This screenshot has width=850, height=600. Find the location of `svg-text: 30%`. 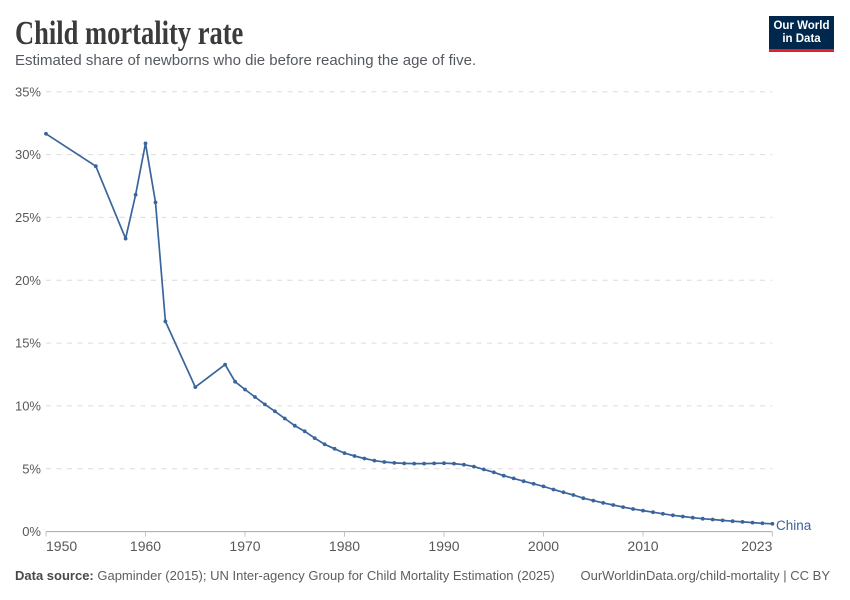

svg-text: 30% is located at coordinates (28, 154).